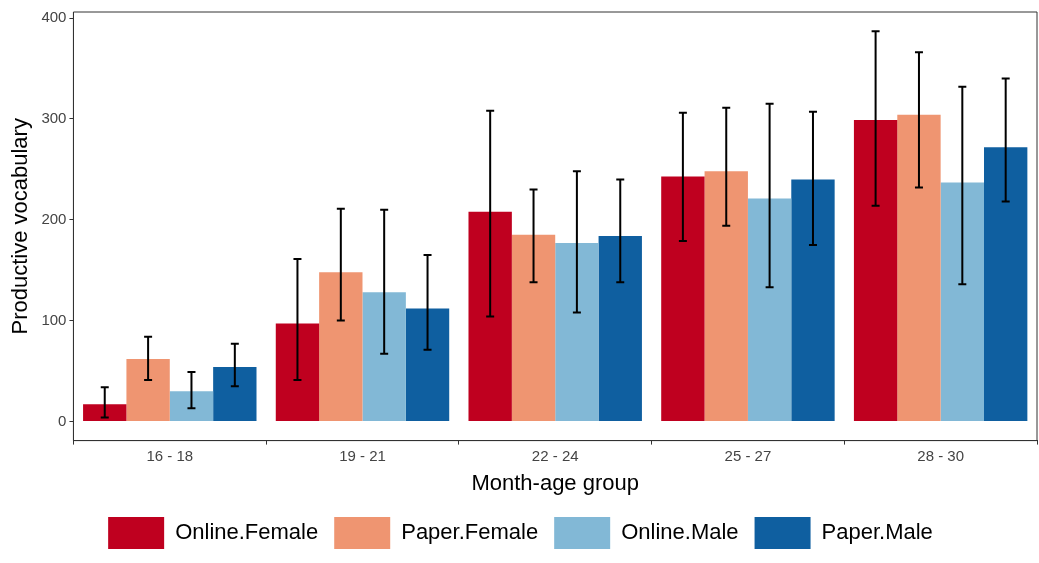 The image size is (1039, 563). What do you see at coordinates (54, 118) in the screenshot?
I see `y-tick-label: 300` at bounding box center [54, 118].